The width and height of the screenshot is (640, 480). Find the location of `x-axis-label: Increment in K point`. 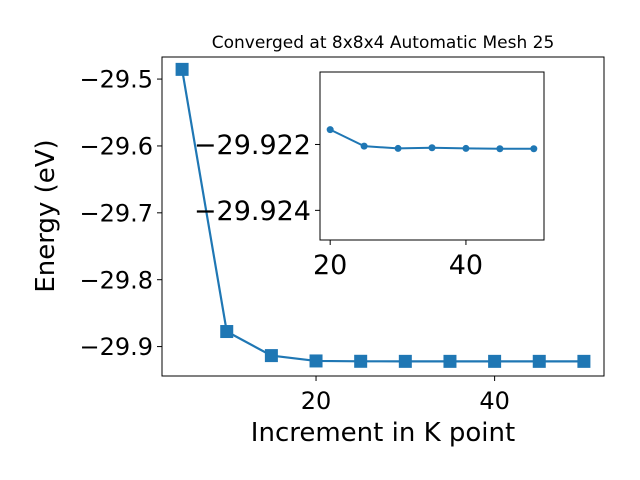

x-axis-label: Increment in K point is located at coordinates (383, 433).